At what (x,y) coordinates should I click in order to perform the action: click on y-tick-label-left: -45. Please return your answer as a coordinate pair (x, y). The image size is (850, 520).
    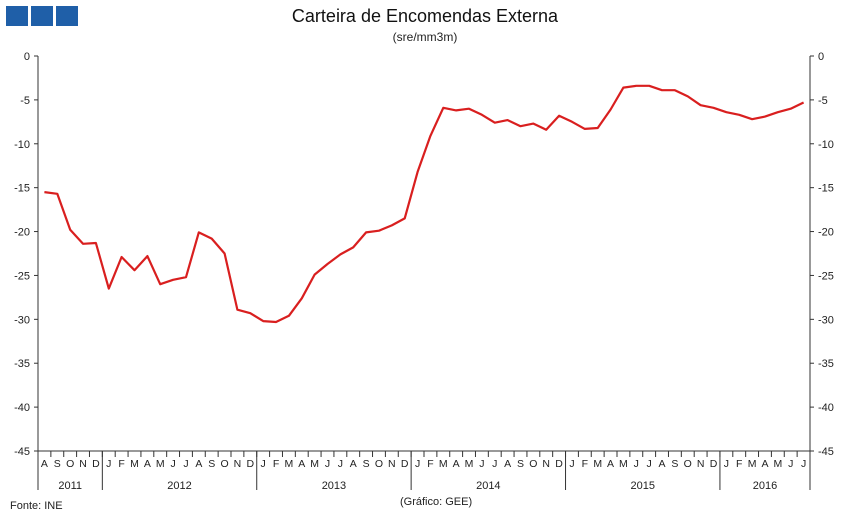
    Looking at the image, I should click on (22, 452).